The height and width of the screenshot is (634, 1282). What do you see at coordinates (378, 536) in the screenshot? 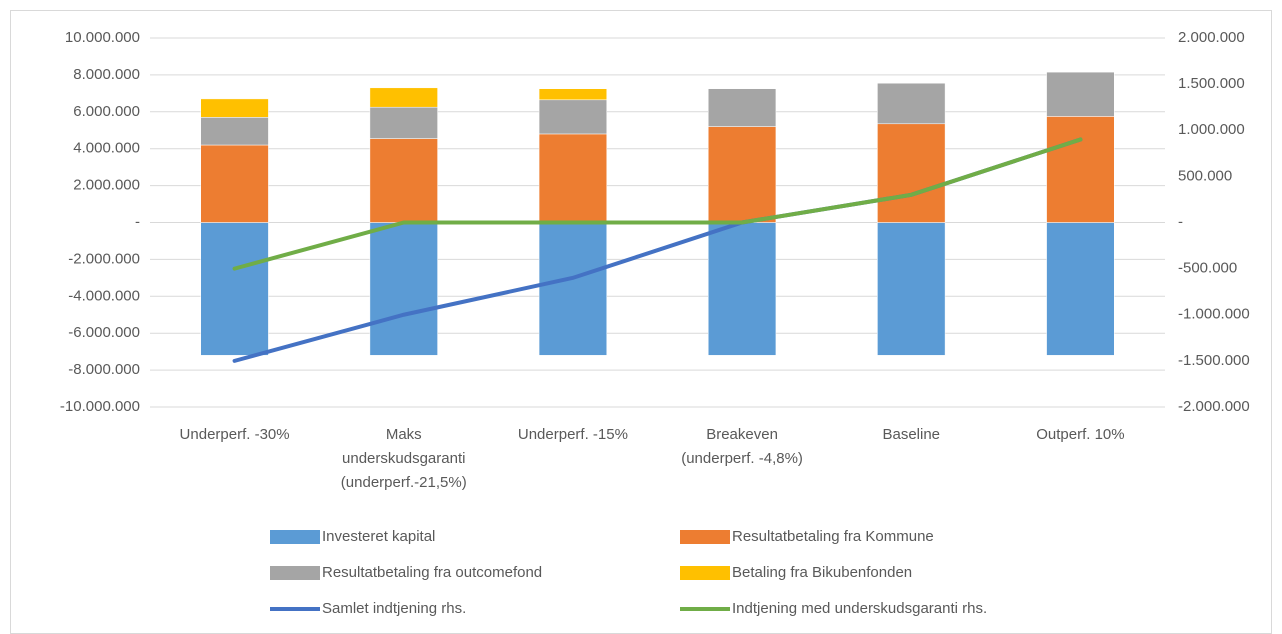
I see `legend-label: Investeret kapital` at bounding box center [378, 536].